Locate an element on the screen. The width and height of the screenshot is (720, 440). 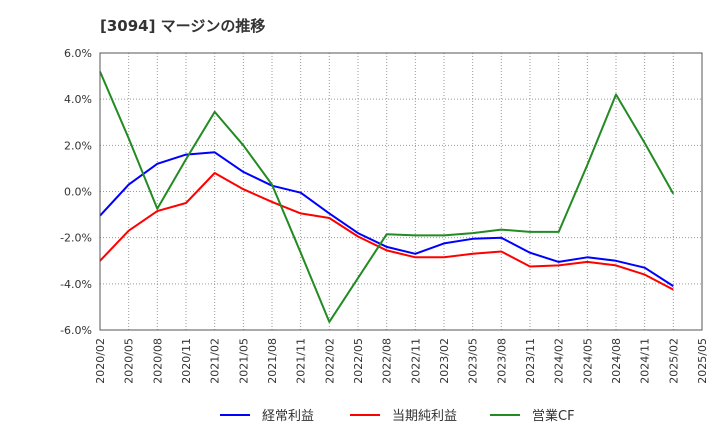
x-tick-label: 2022/08 is located at coordinates (387, 361).